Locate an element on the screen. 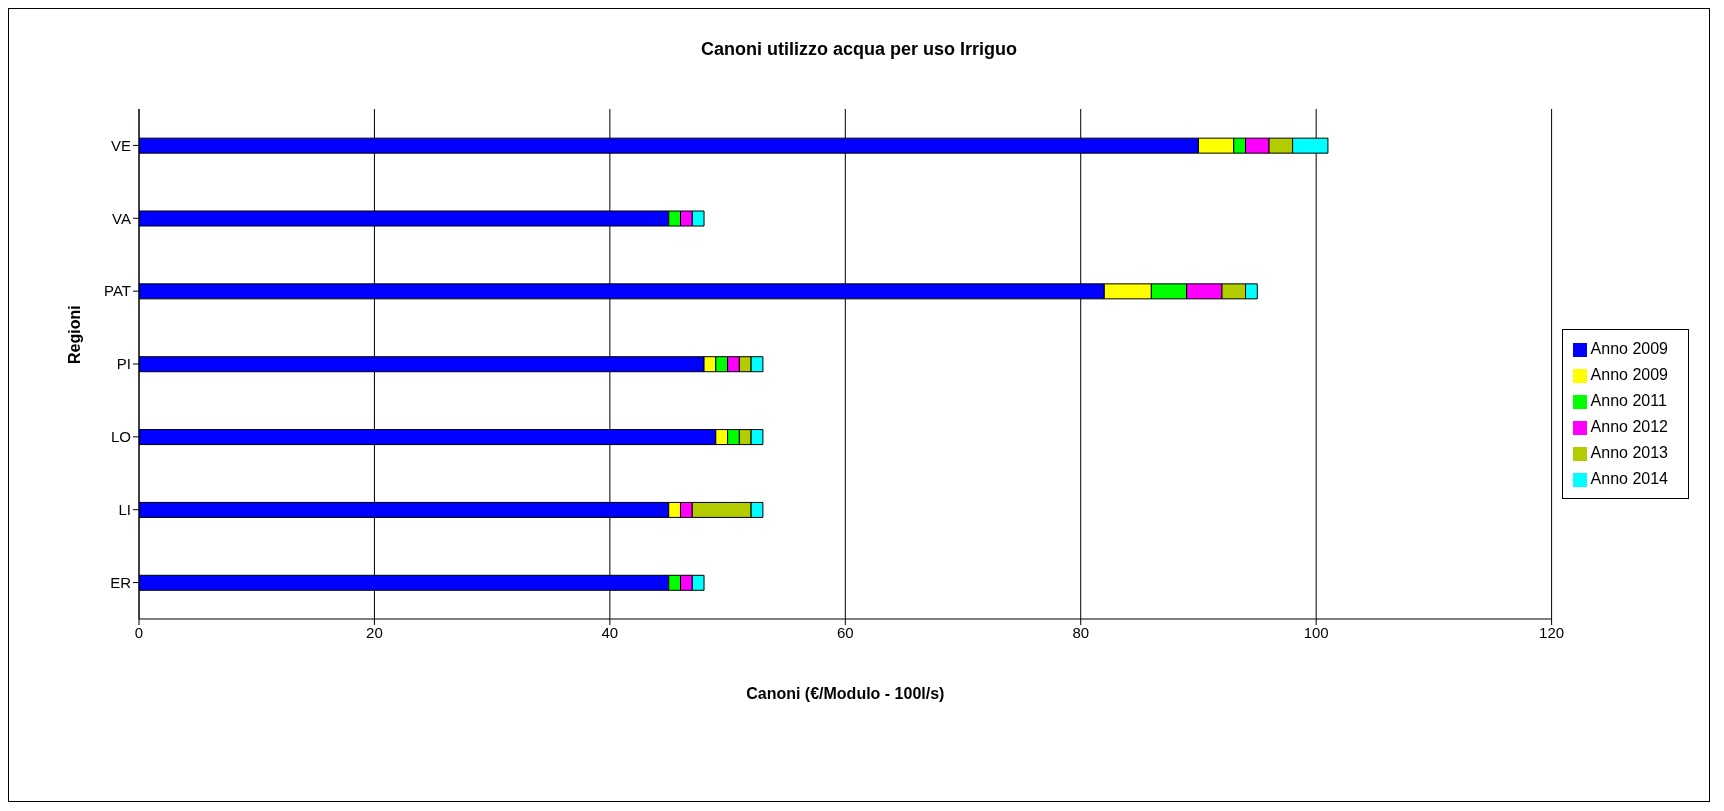 The width and height of the screenshot is (1724, 811). legend-label: Anno 2014 is located at coordinates (1629, 478).